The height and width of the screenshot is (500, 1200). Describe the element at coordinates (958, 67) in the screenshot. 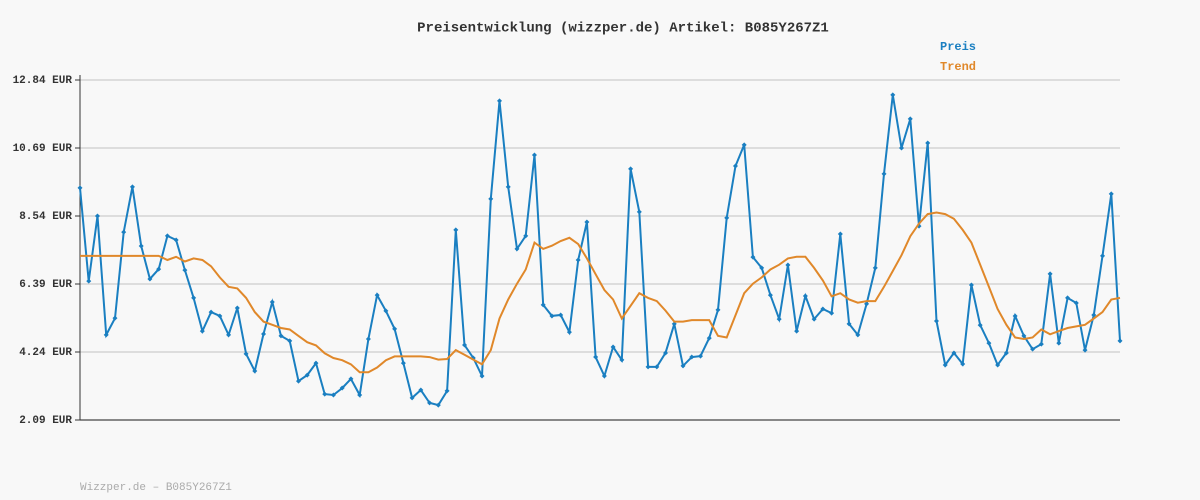

I see `legend-entry: Trend` at that location.